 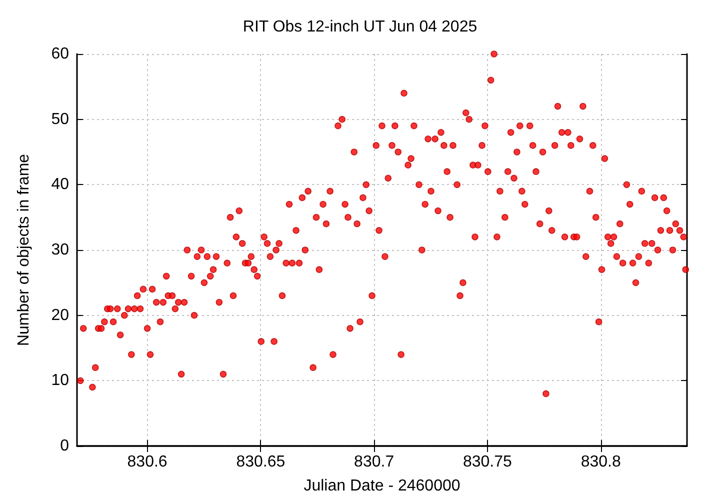 I want to click on x-axis-title: Julian Date - 2460000, so click(x=382, y=486).